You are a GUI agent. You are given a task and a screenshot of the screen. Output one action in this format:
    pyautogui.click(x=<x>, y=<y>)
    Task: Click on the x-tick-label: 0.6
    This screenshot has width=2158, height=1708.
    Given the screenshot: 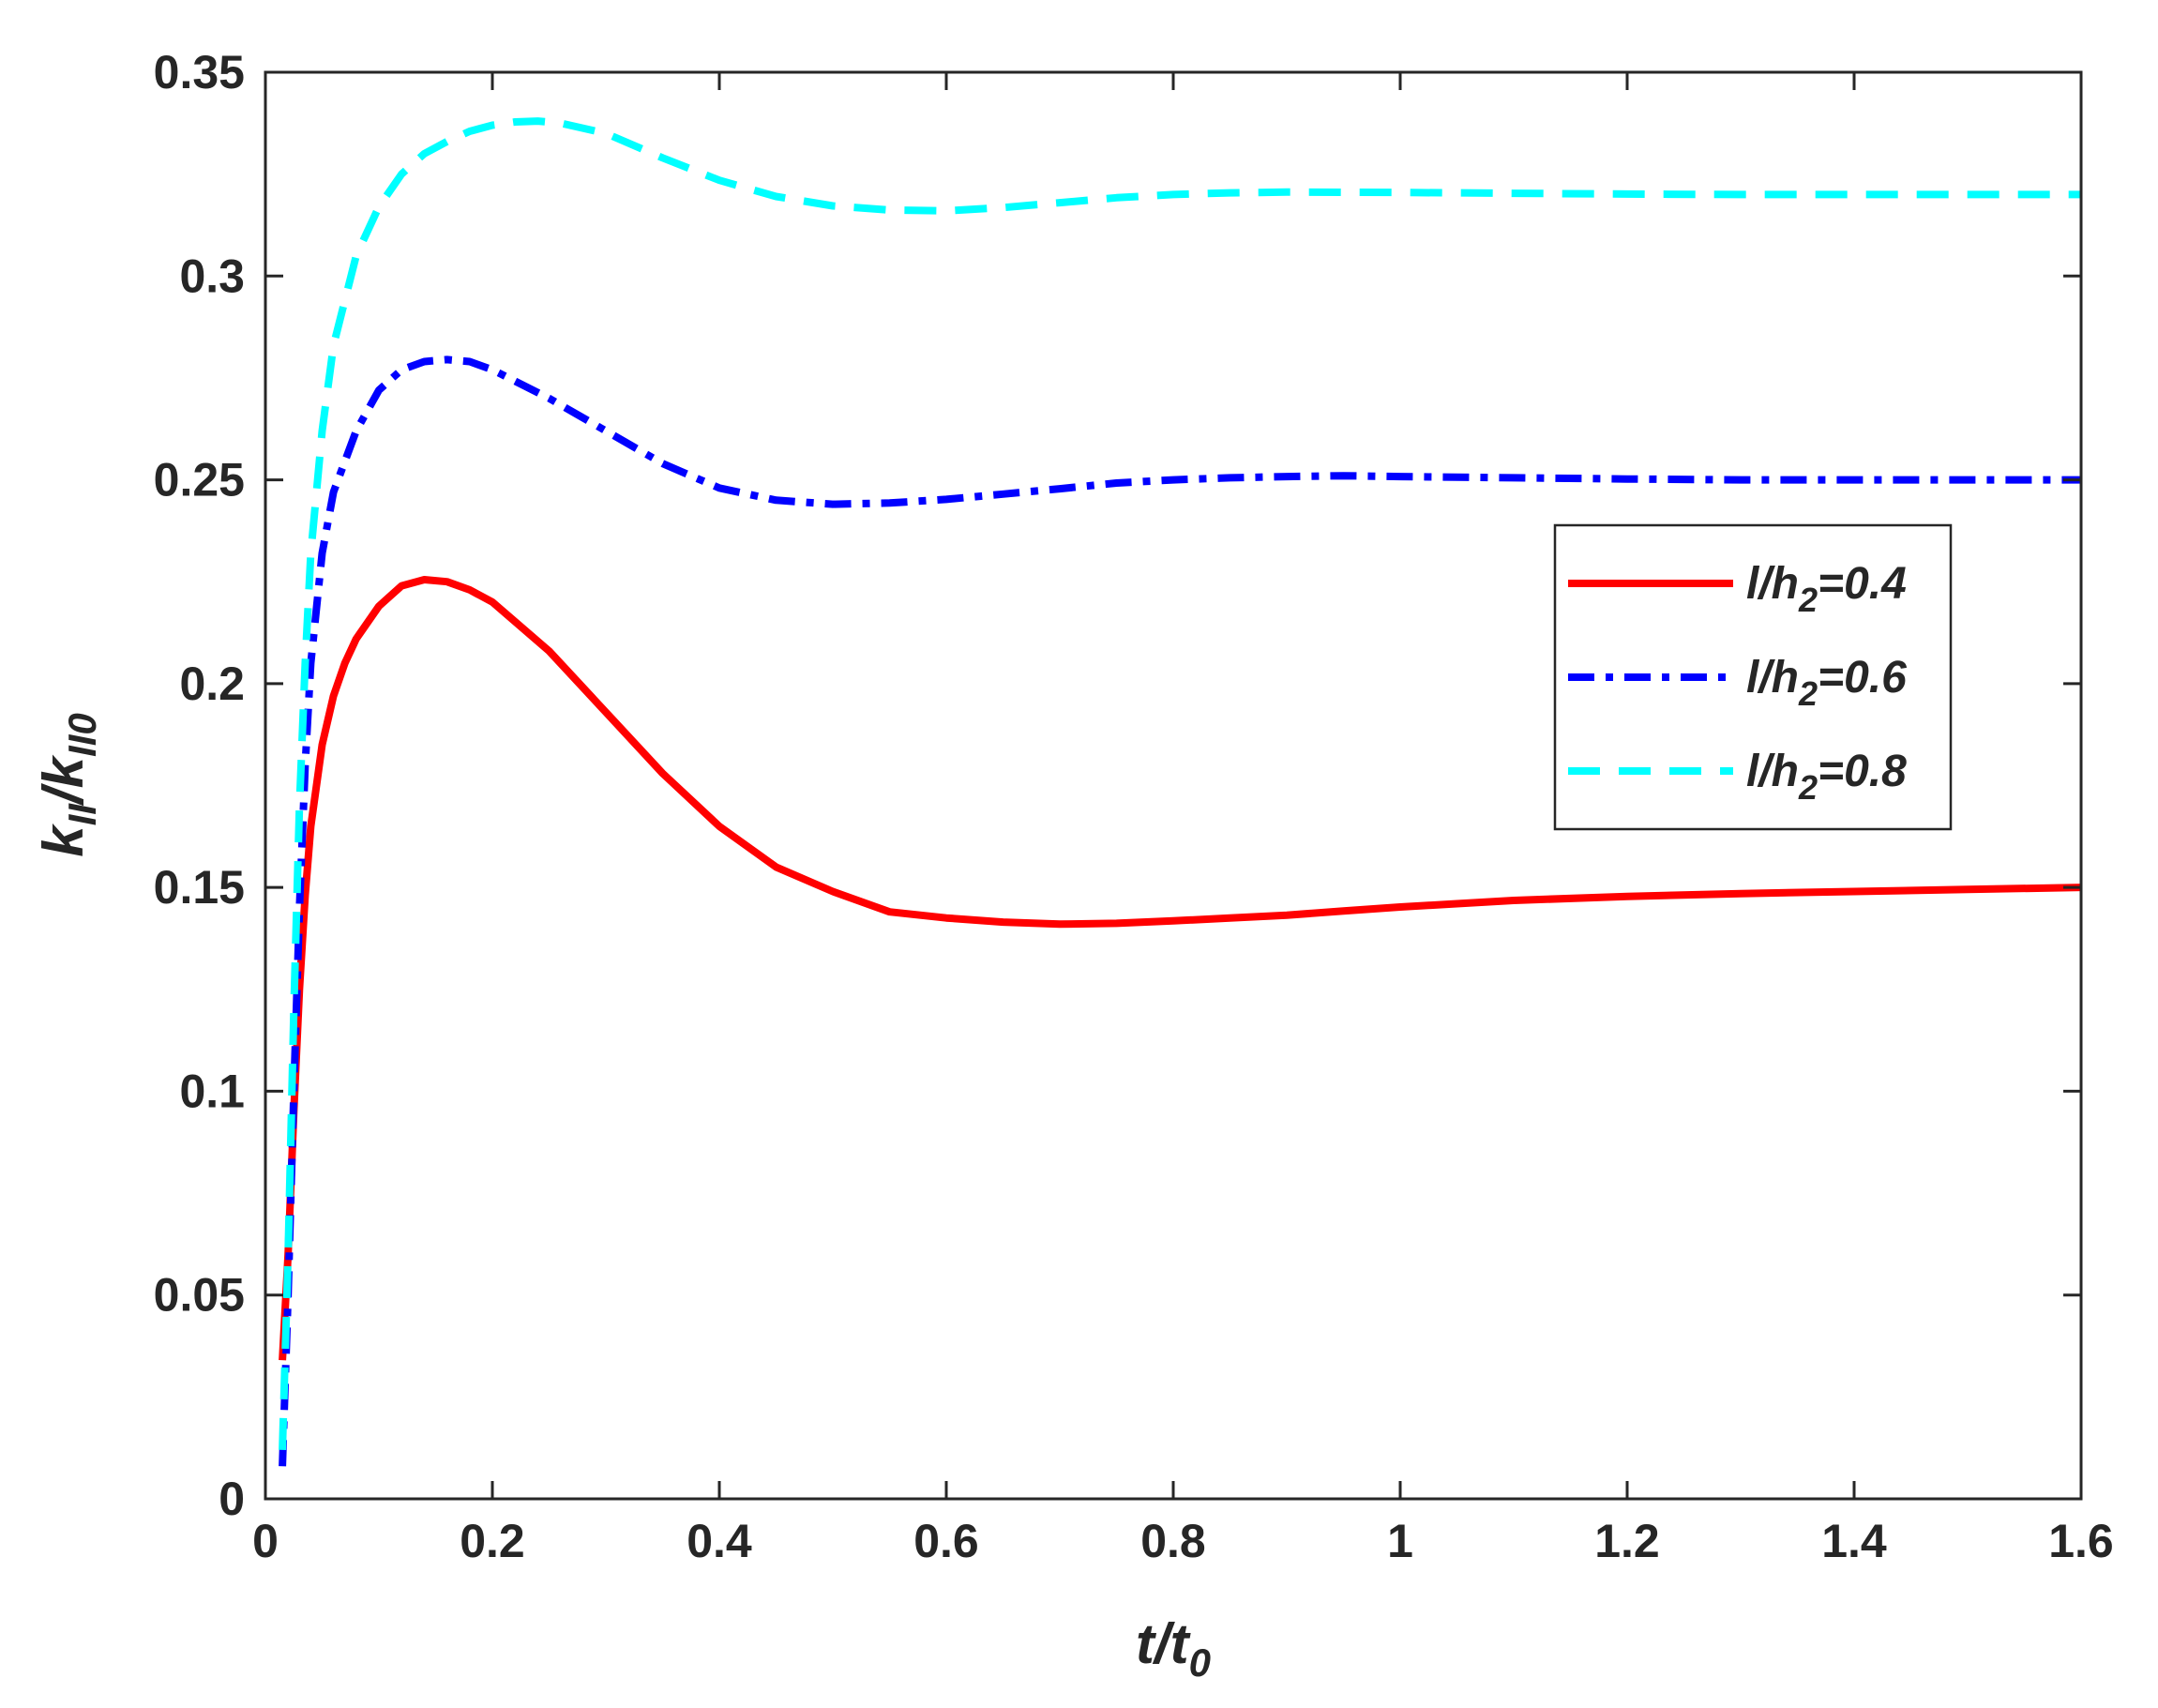 What is the action you would take?
    pyautogui.click(x=946, y=1541)
    